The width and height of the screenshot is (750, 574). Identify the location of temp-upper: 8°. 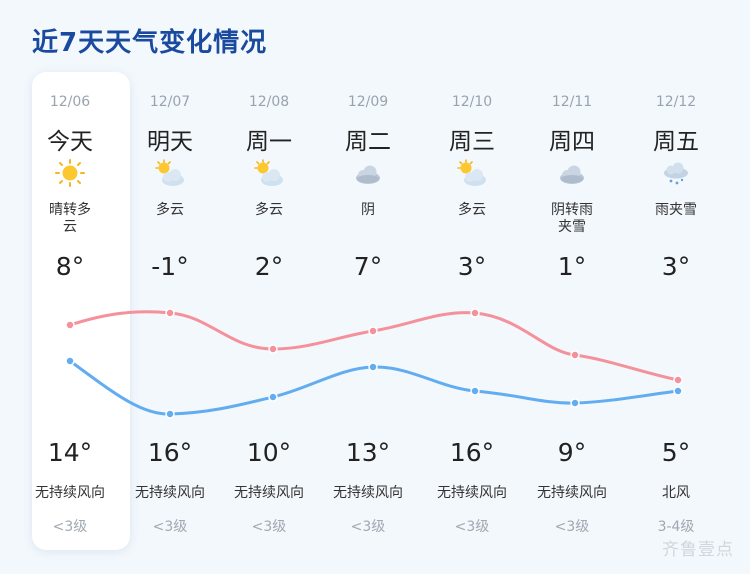
(70, 266).